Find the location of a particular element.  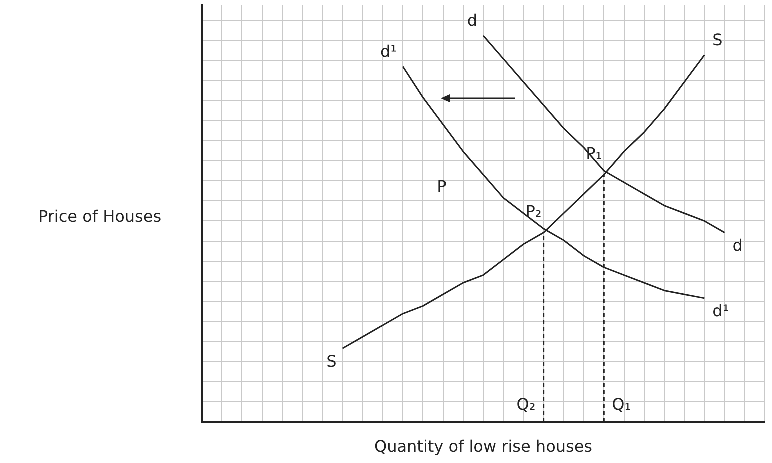

annotation: Q₁ is located at coordinates (622, 404).